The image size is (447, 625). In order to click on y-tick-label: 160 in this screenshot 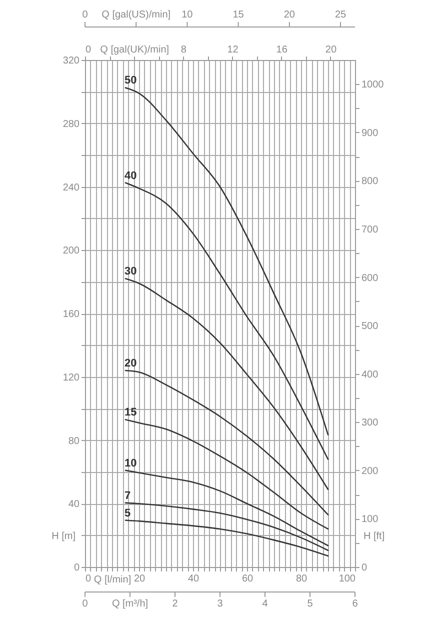, I will do `click(71, 314)`.